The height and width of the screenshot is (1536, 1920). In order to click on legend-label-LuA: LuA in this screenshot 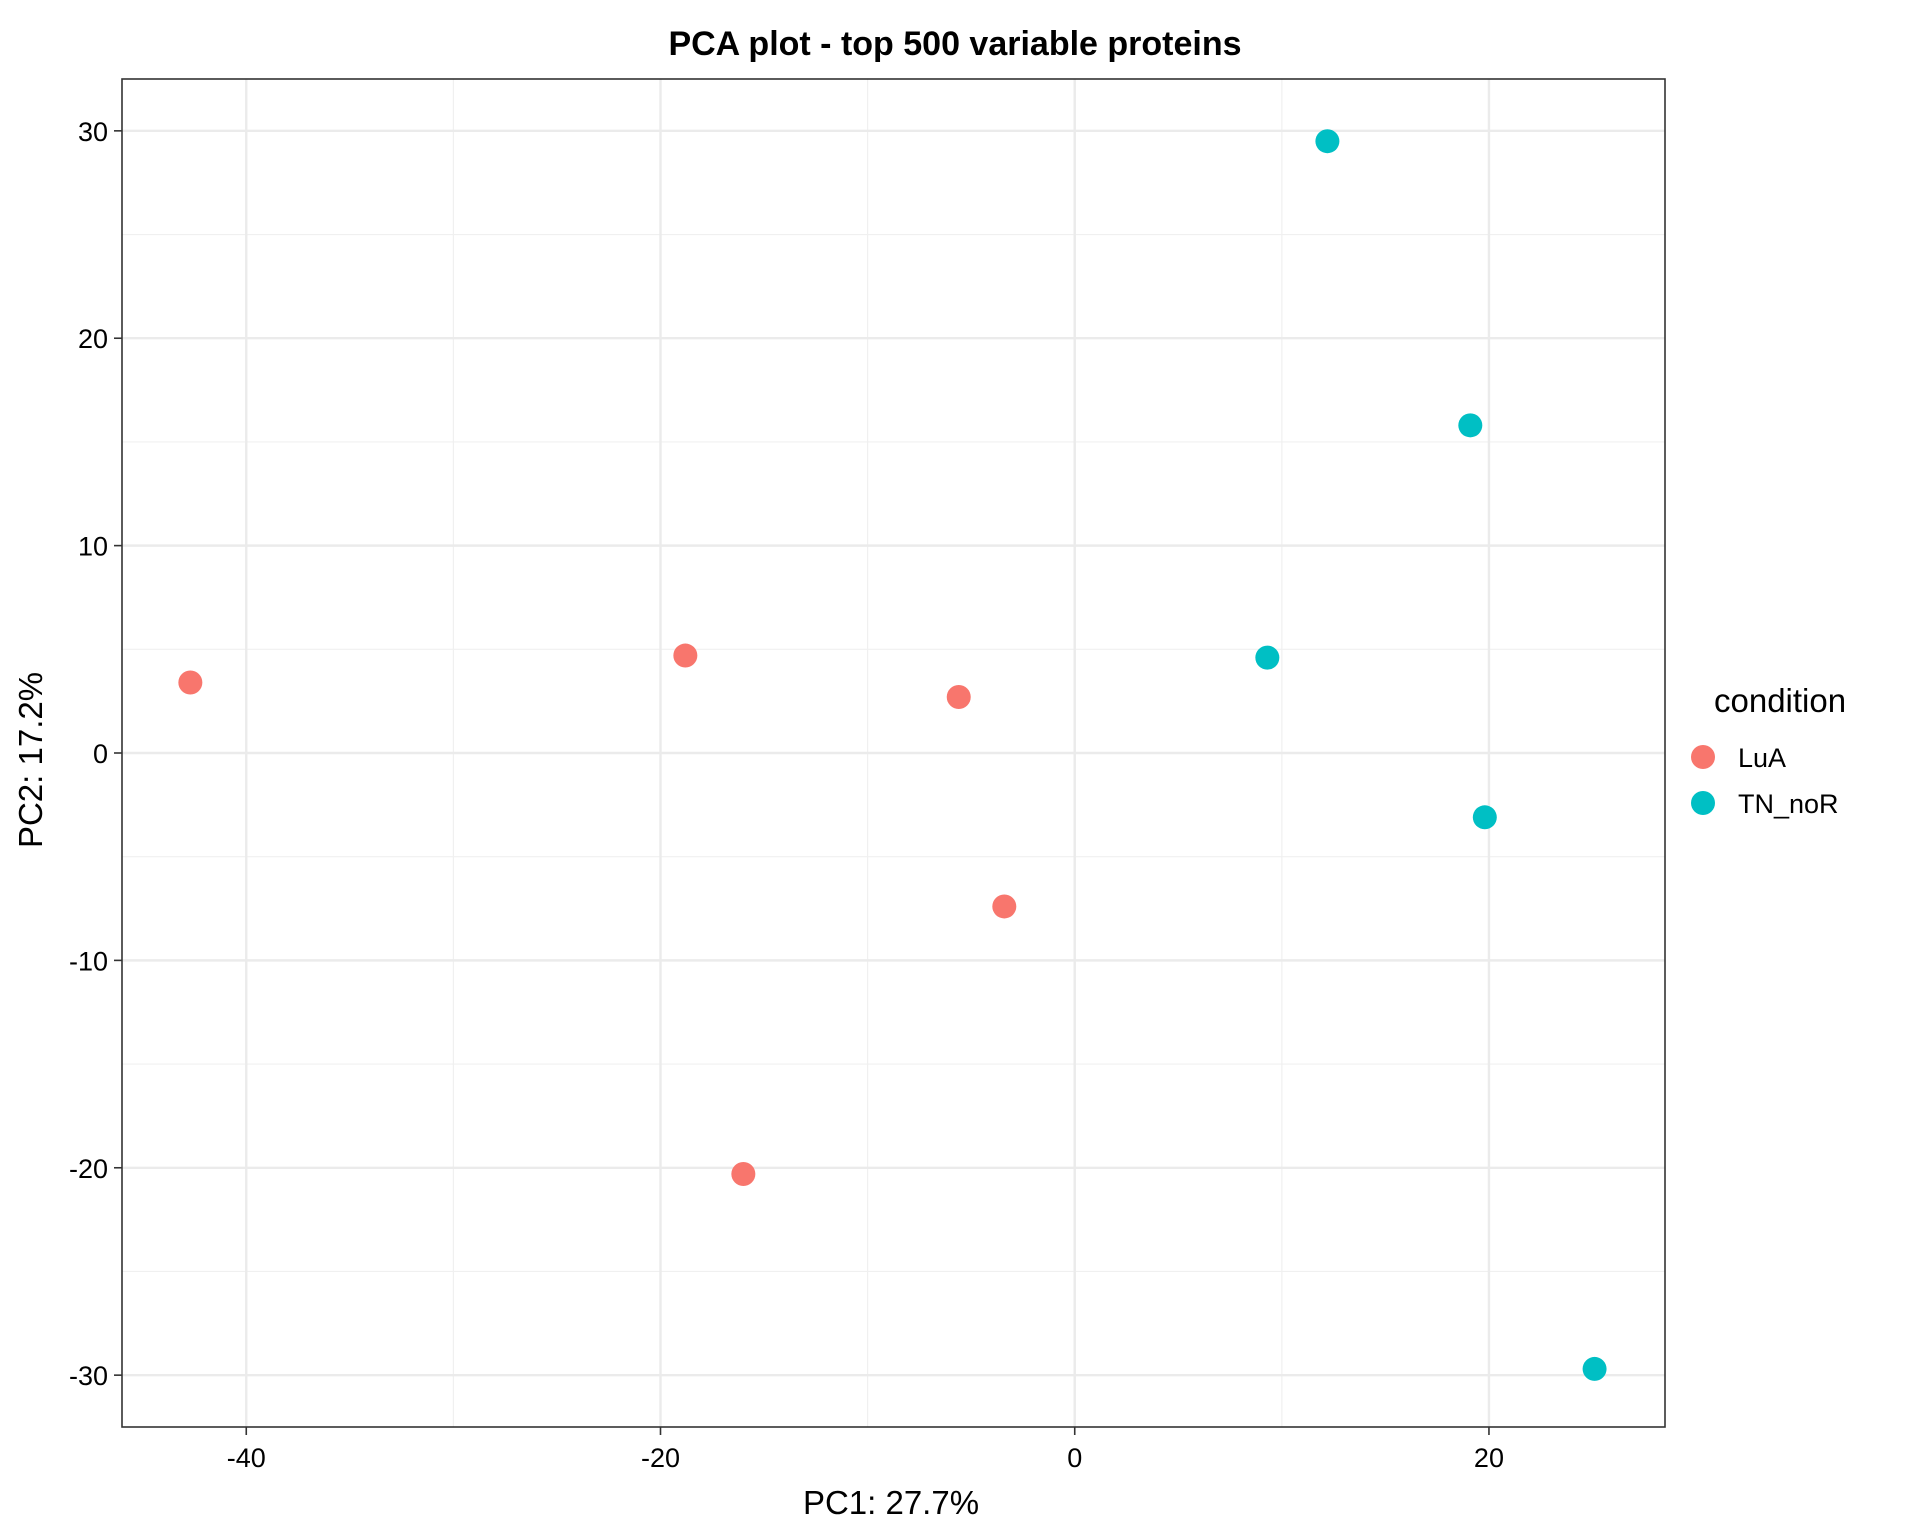, I will do `click(1762, 758)`.